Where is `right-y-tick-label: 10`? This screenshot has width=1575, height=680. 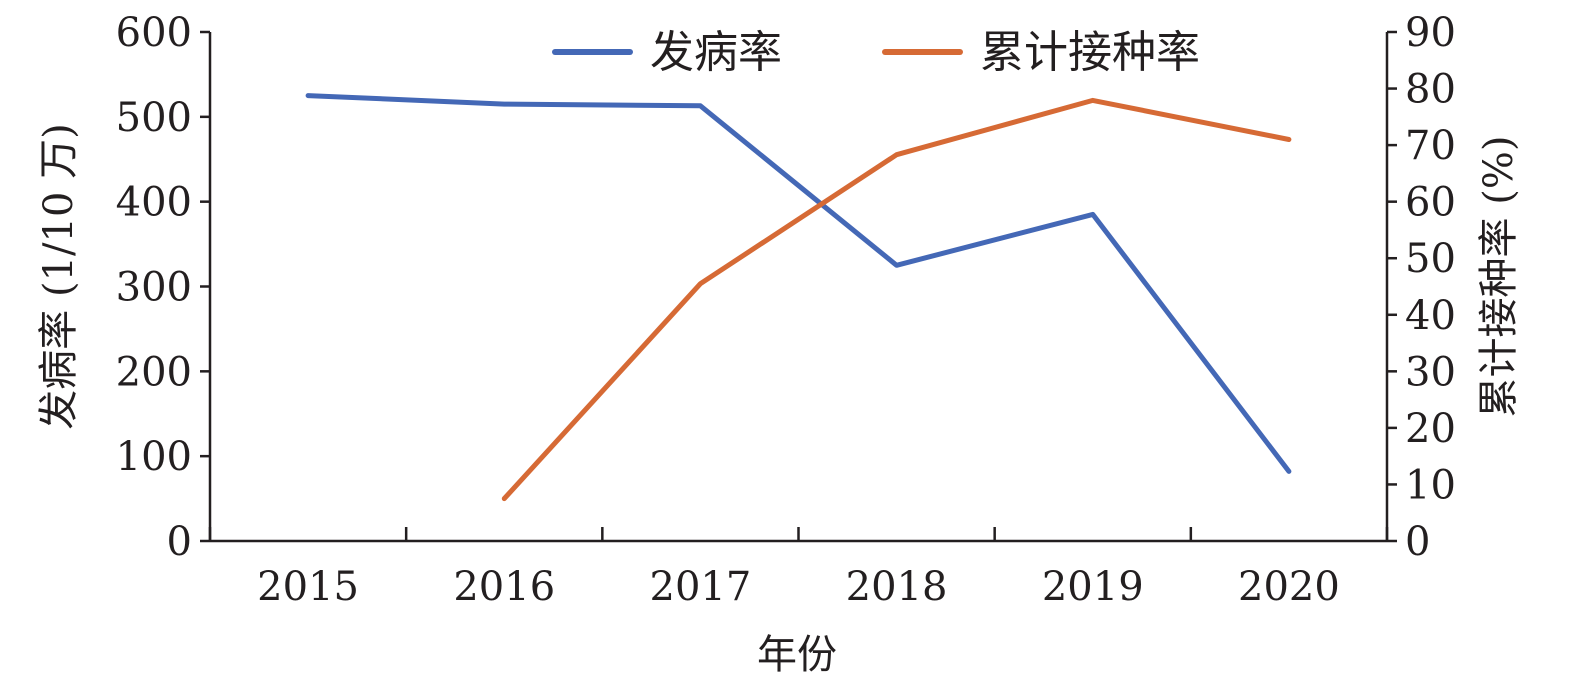 right-y-tick-label: 10 is located at coordinates (1430, 485).